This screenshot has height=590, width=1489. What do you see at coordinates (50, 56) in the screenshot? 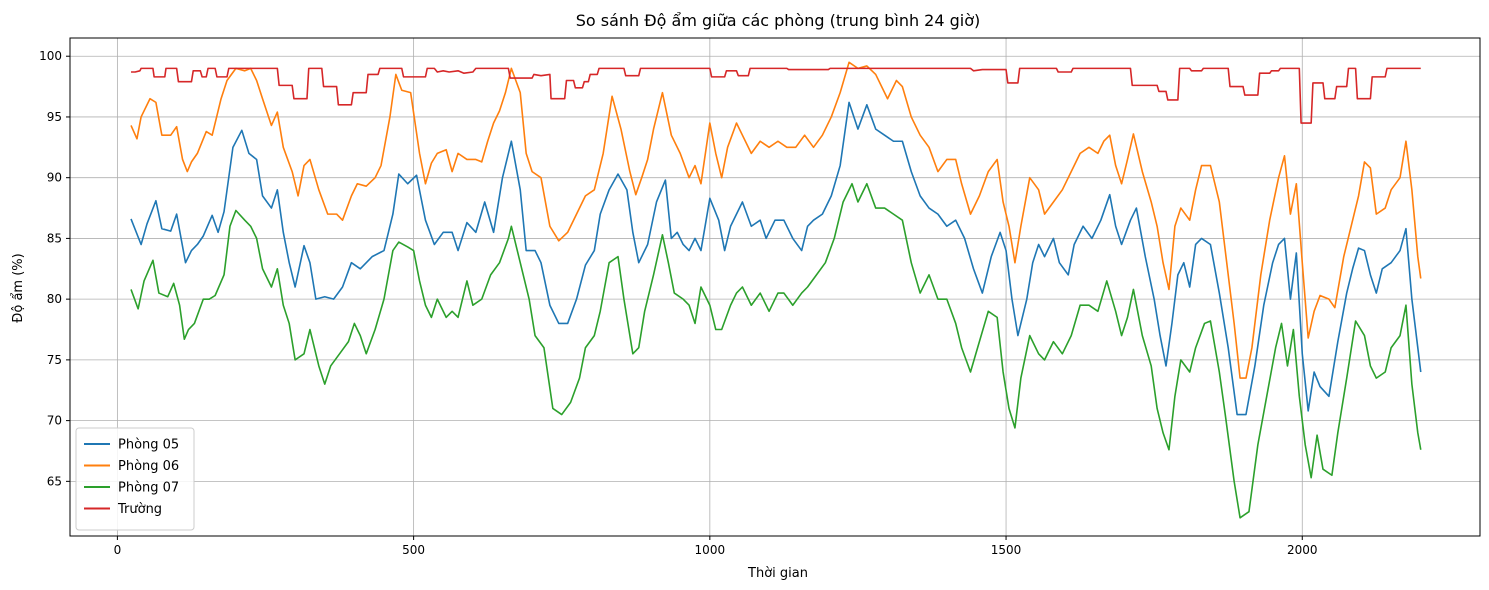
I see `y-tick-label: 100` at bounding box center [50, 56].